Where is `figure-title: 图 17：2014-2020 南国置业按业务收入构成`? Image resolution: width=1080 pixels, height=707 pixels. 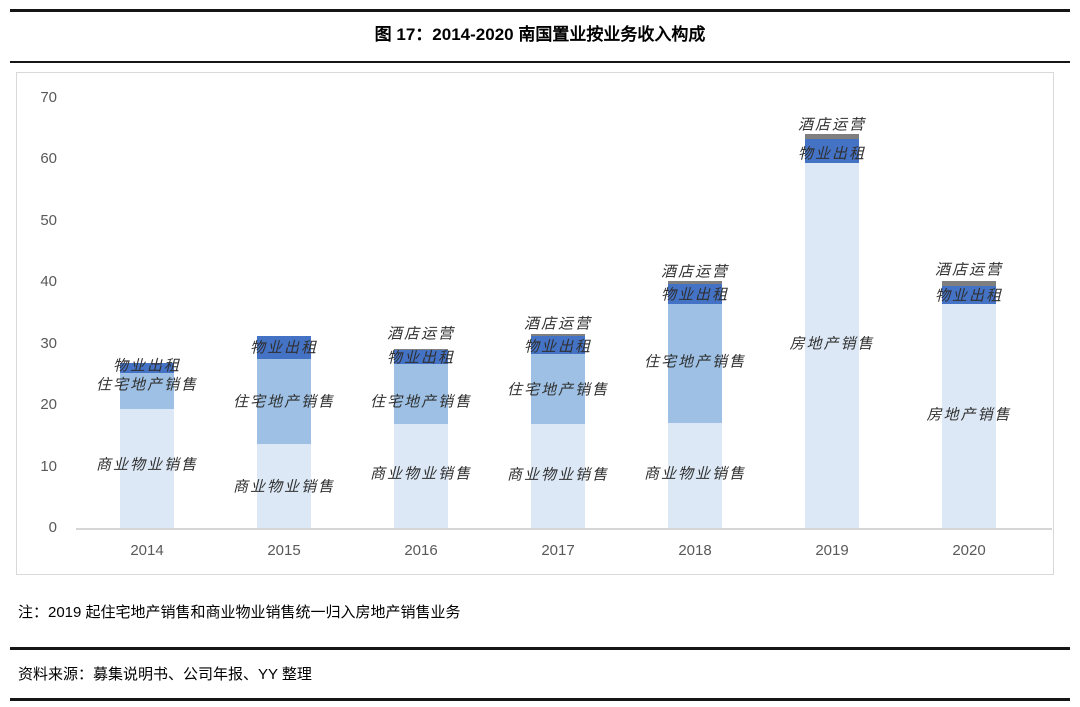
figure-title: 图 17：2014-2020 南国置业按业务收入构成 is located at coordinates (540, 34).